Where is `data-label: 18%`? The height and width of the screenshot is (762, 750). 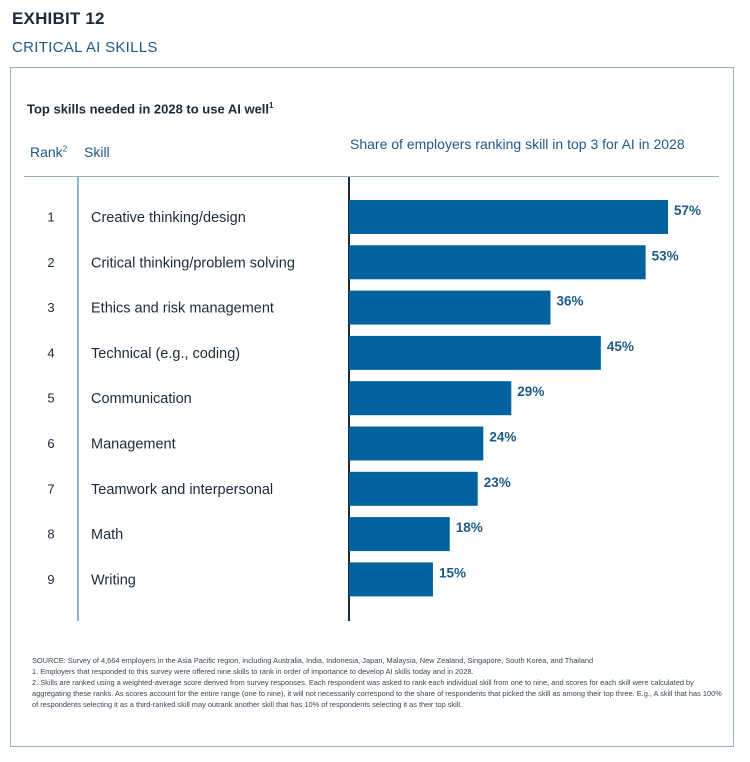 data-label: 18% is located at coordinates (469, 527).